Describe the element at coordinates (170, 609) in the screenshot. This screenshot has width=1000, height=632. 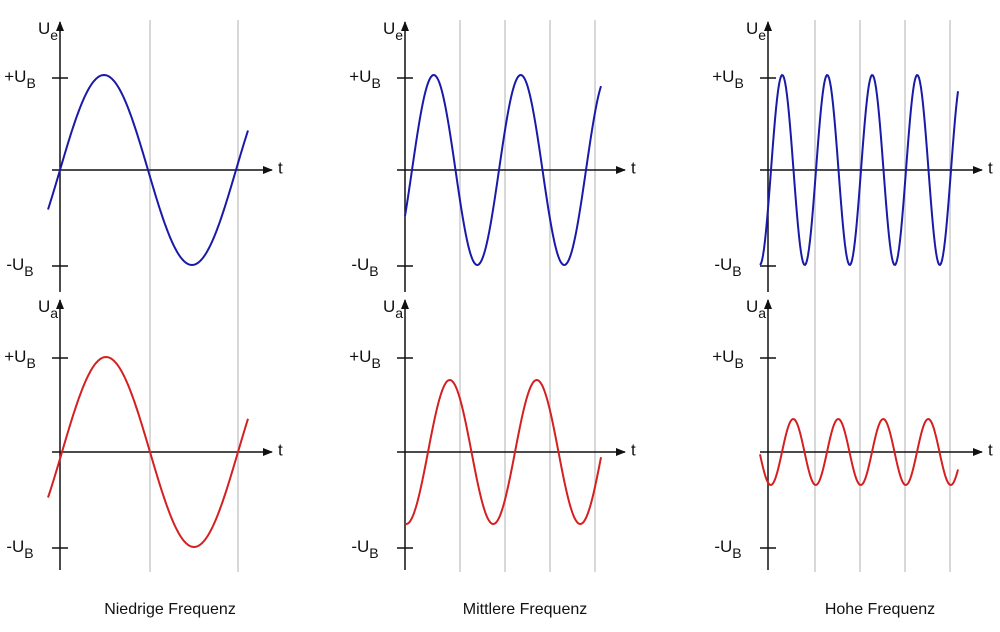
I see `caption: Niedrige Frequenz` at that location.